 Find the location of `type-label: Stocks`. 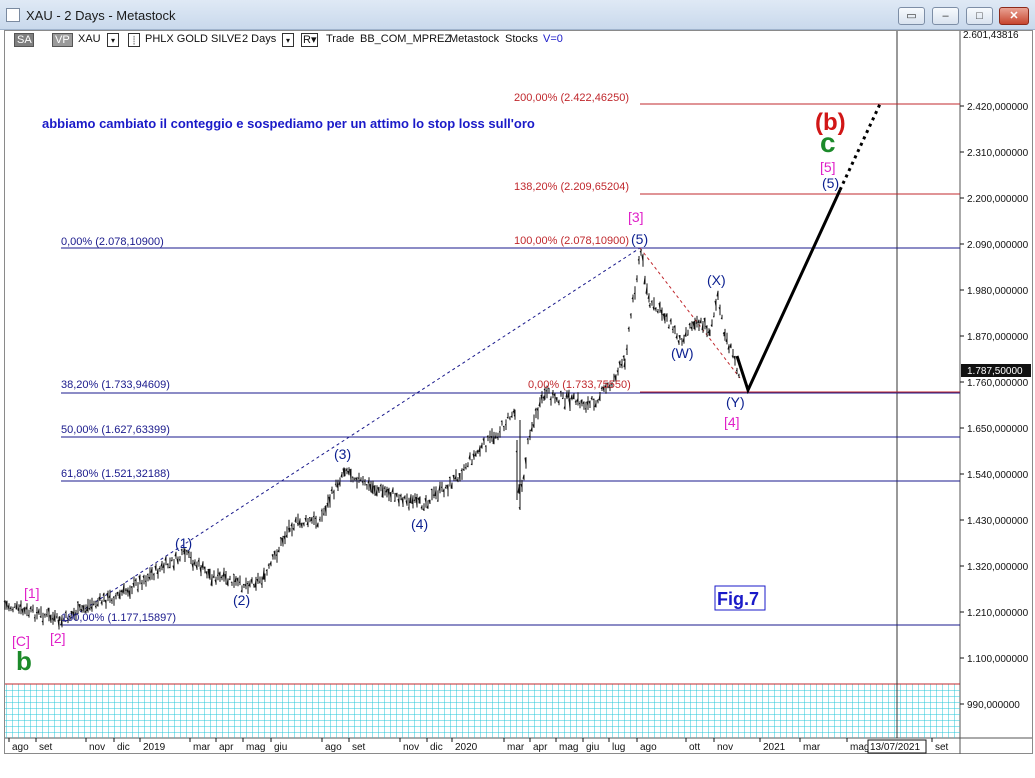

type-label: Stocks is located at coordinates (522, 39).